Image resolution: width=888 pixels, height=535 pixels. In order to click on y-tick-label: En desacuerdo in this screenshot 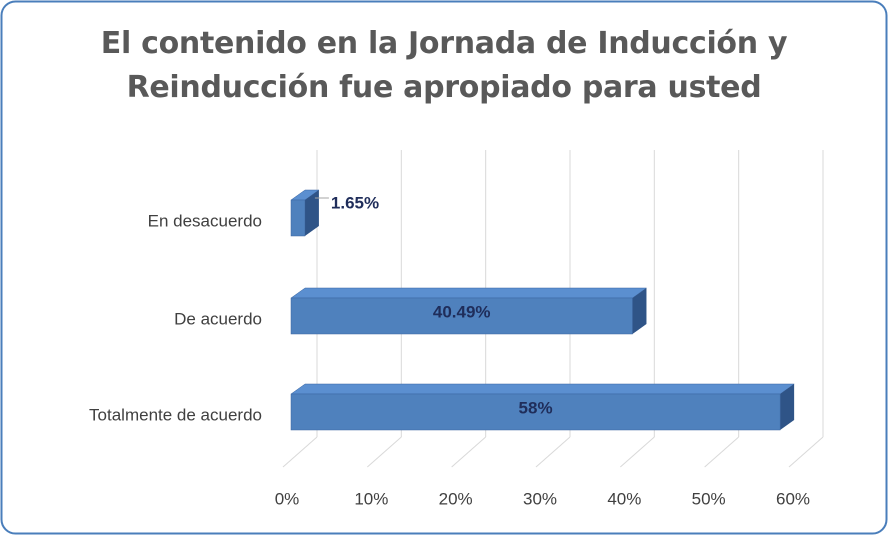, I will do `click(205, 220)`.